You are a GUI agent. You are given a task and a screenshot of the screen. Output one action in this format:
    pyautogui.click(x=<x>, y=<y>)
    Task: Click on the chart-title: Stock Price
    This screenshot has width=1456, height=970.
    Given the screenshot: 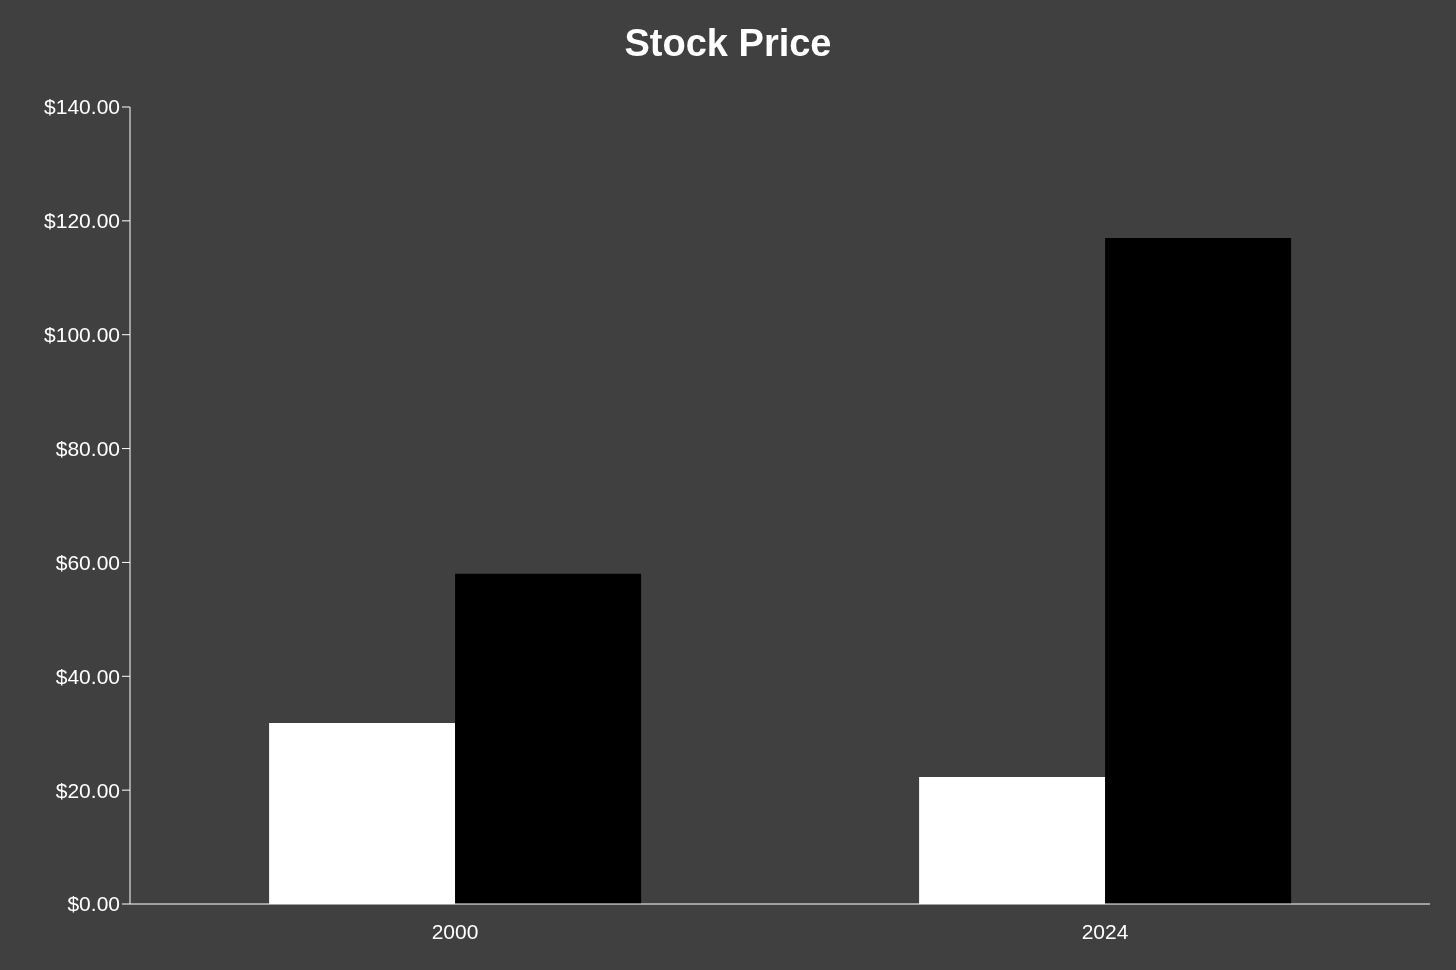 What is the action you would take?
    pyautogui.click(x=728, y=43)
    